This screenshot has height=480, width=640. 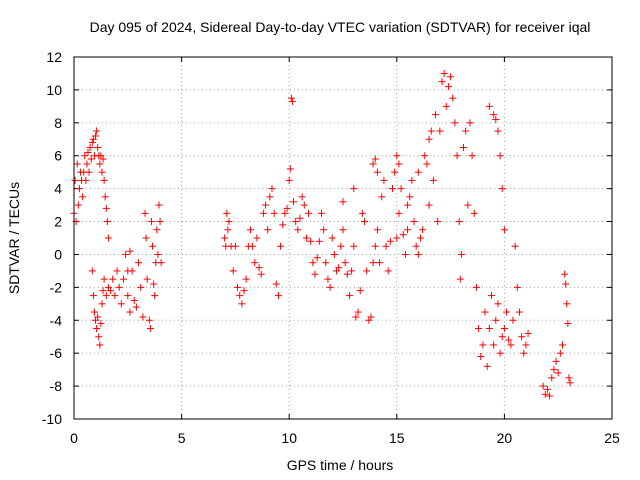 What do you see at coordinates (56, 353) in the screenshot?
I see `y-tick-label: -6` at bounding box center [56, 353].